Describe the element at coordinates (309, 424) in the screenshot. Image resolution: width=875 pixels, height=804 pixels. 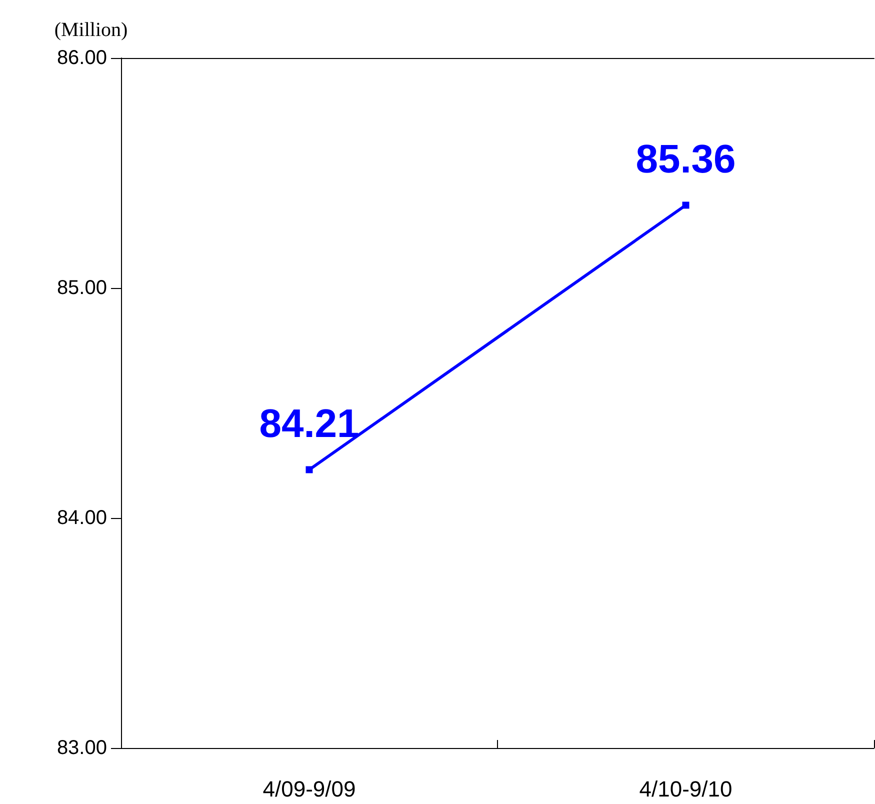
I see `data-label: 84.21` at that location.